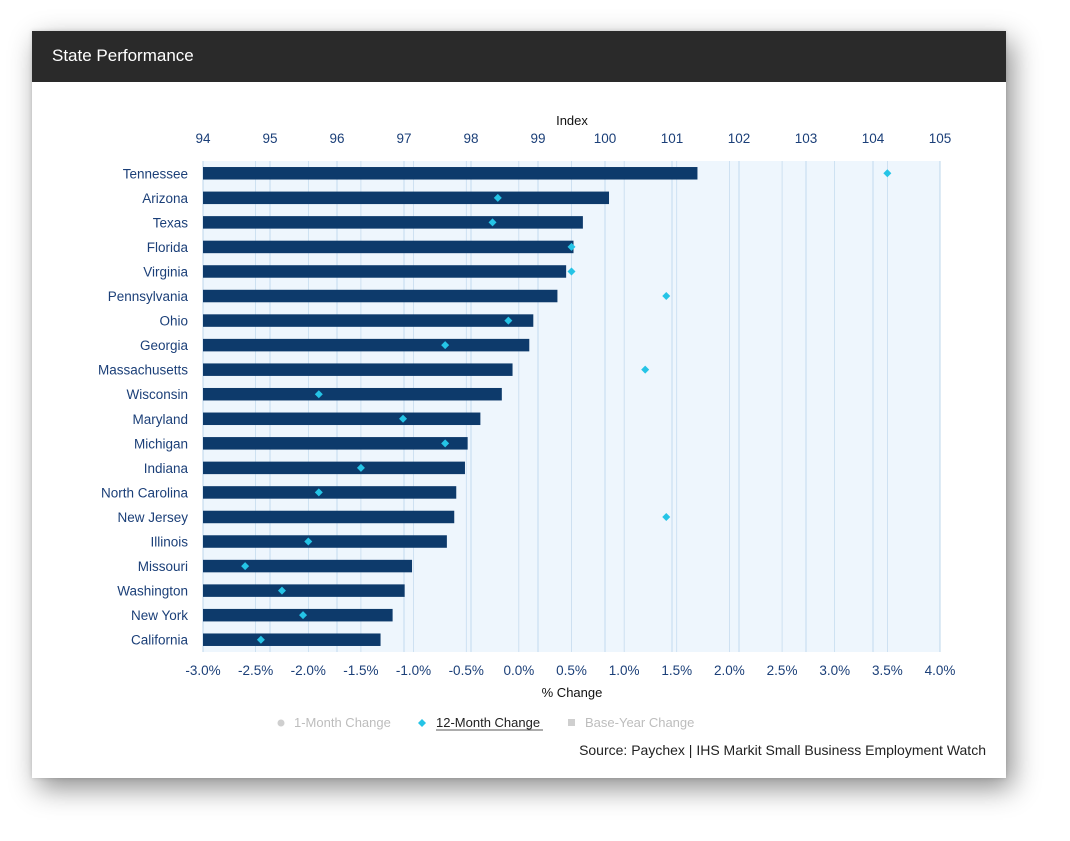  Describe the element at coordinates (672, 138) in the screenshot. I see `top-tick-label: 101` at that location.